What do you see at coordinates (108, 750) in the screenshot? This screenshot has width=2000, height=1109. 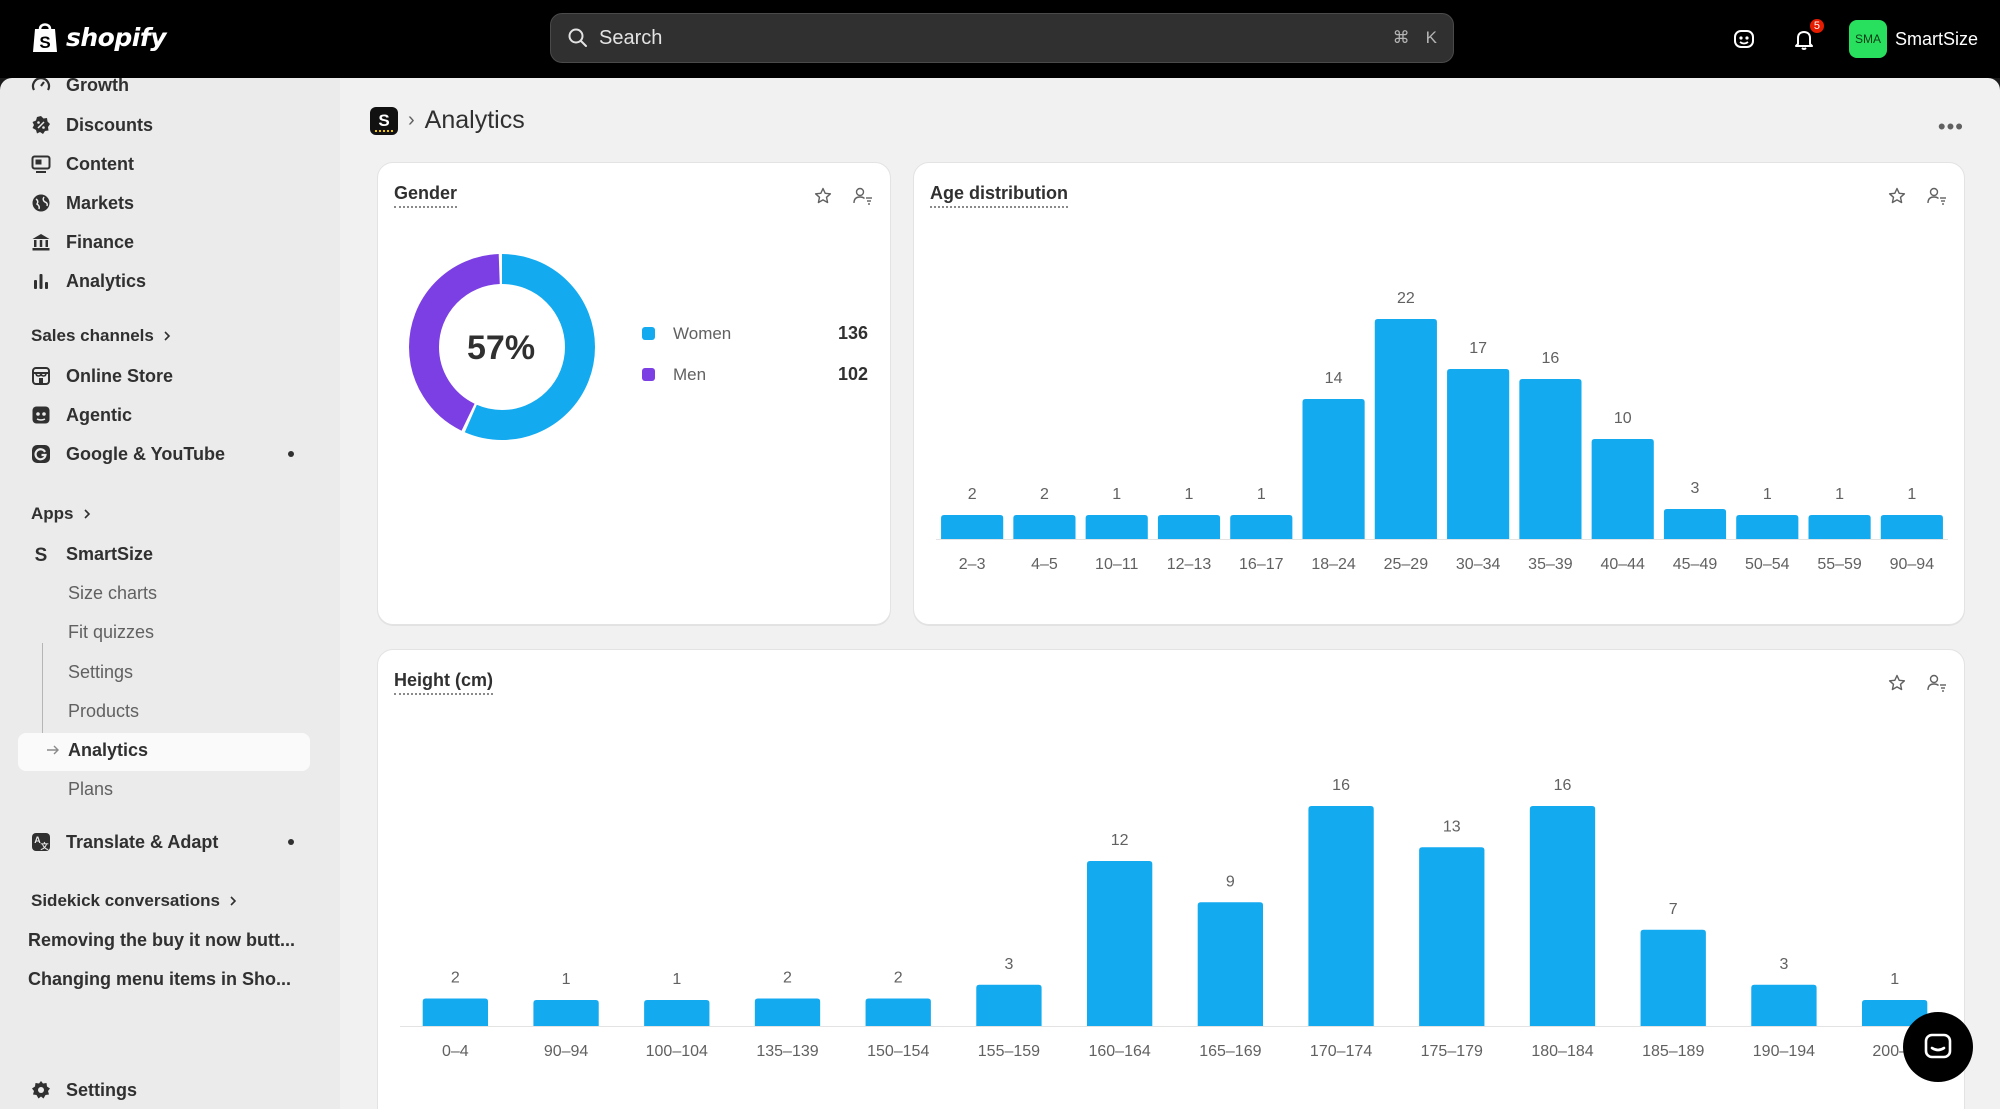 I see `sidebar-subitem-analytics: Analytics` at bounding box center [108, 750].